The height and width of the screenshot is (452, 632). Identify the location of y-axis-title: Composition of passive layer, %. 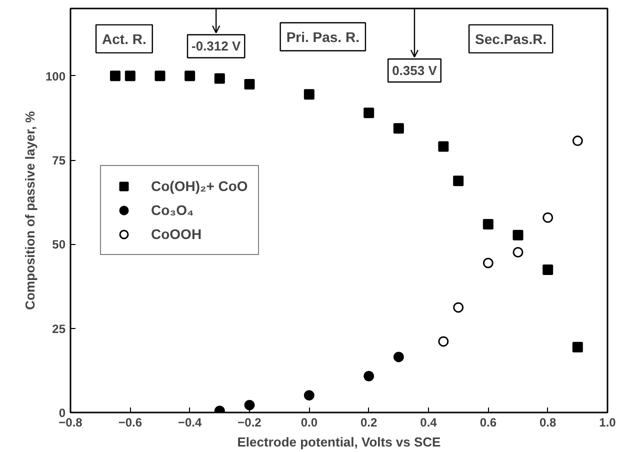
(30, 210).